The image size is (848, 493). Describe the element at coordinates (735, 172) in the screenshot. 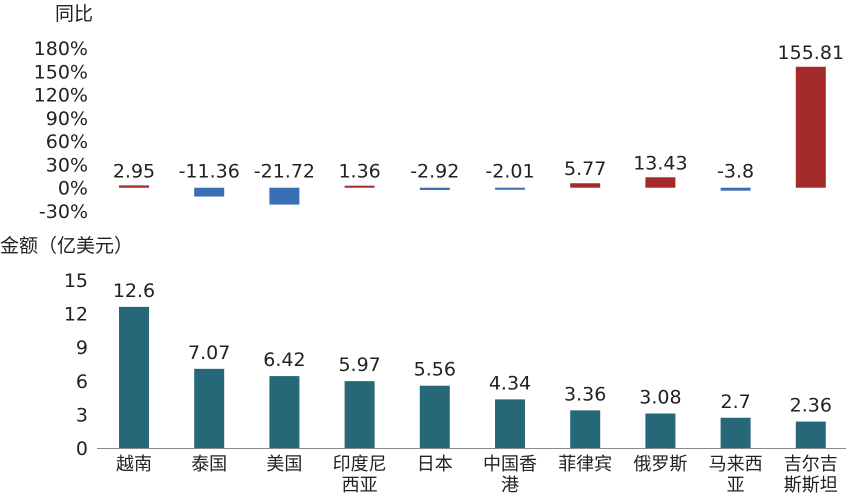

I see `yoy-value-label: -3.8` at that location.